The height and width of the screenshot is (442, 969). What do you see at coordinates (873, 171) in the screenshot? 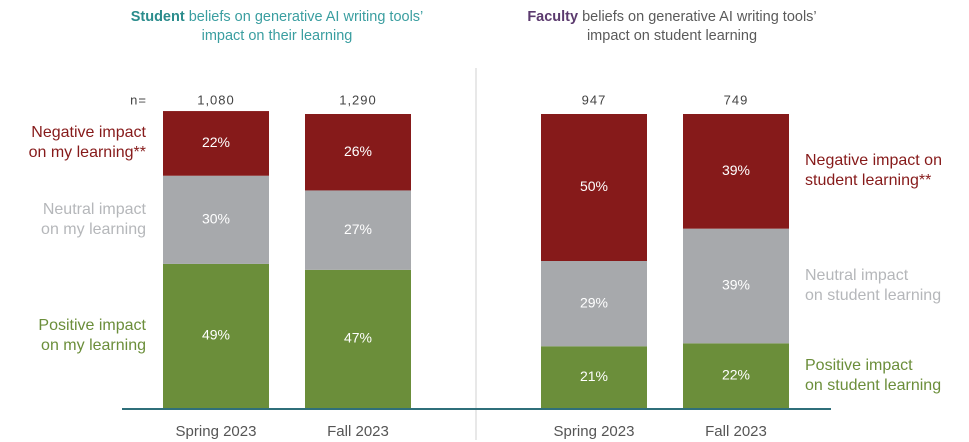
I see `legend-label: Negative impact on student learning**` at bounding box center [873, 171].